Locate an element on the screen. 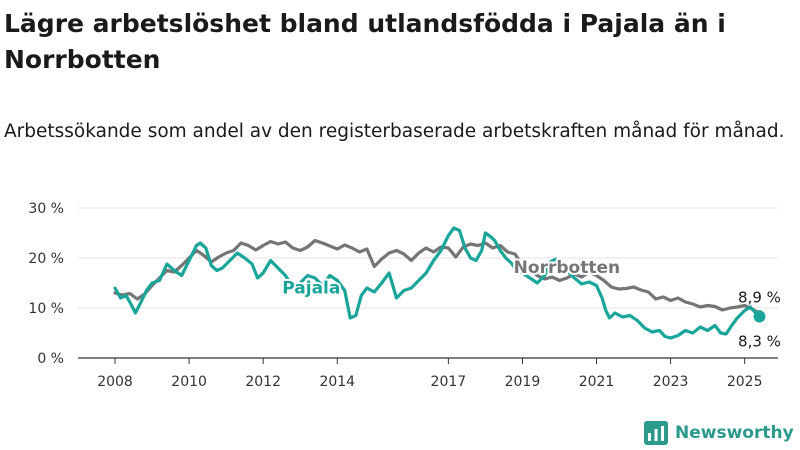  y-axis: 0 % 10 % 20 % 30 % is located at coordinates (46, 284).